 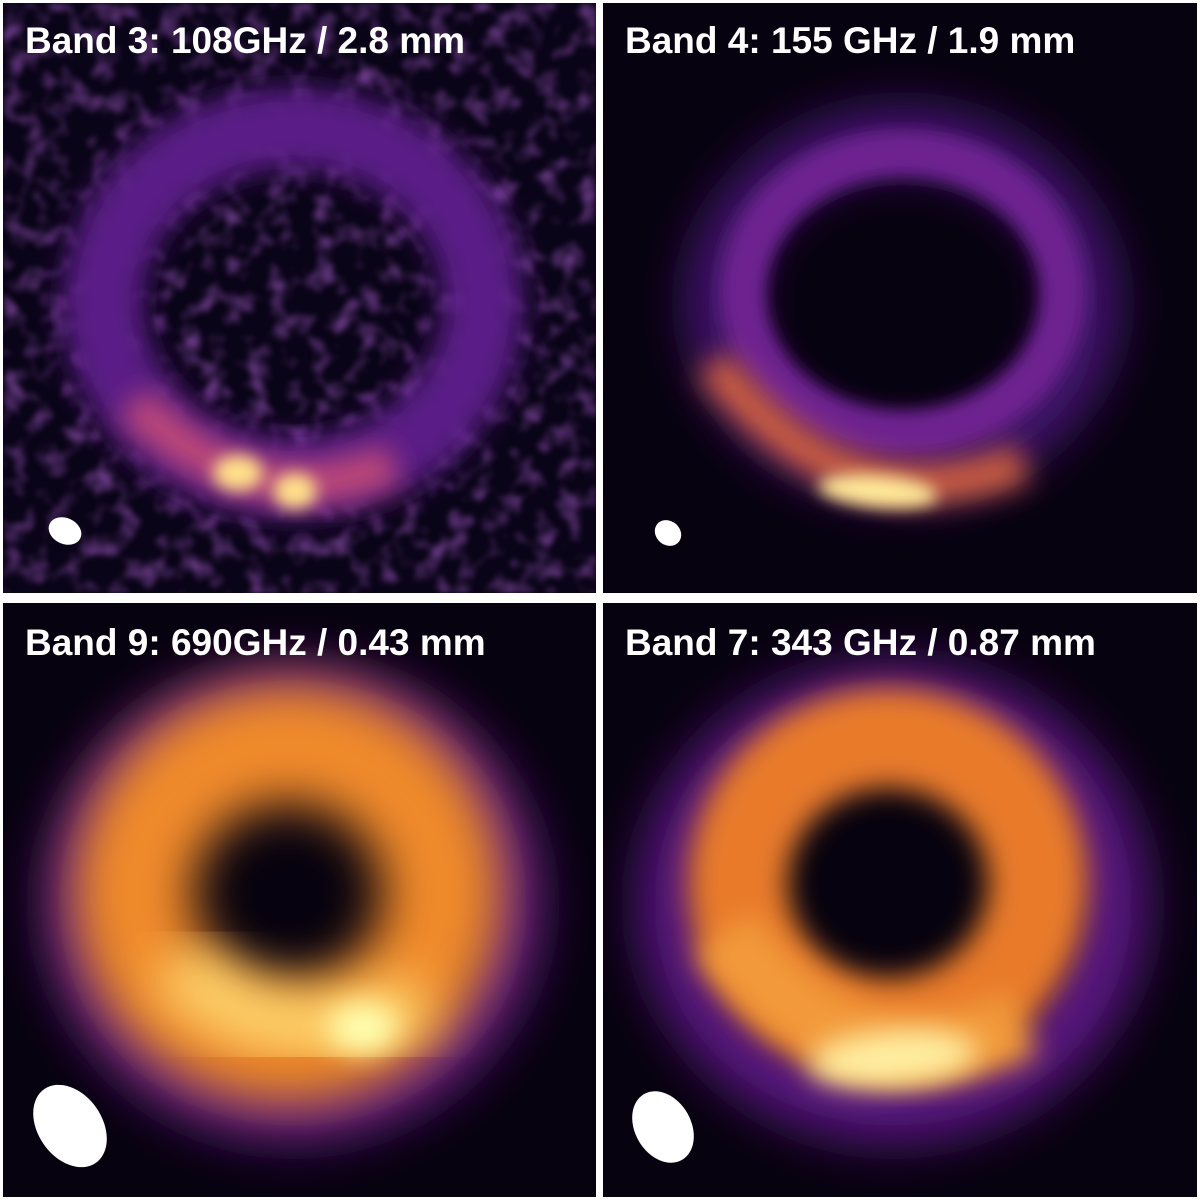 What do you see at coordinates (903, 293) in the screenshot?
I see `ring` at bounding box center [903, 293].